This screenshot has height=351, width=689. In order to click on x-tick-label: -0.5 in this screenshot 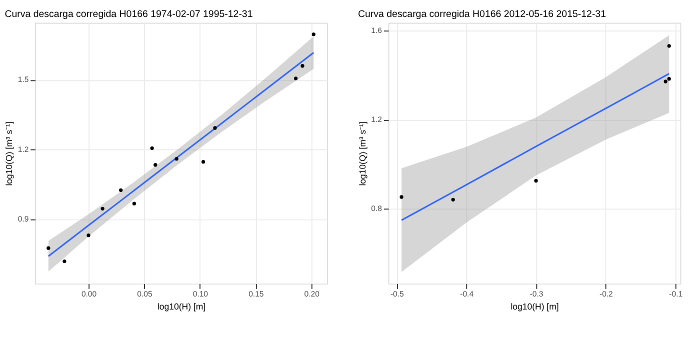, I will do `click(397, 294)`.